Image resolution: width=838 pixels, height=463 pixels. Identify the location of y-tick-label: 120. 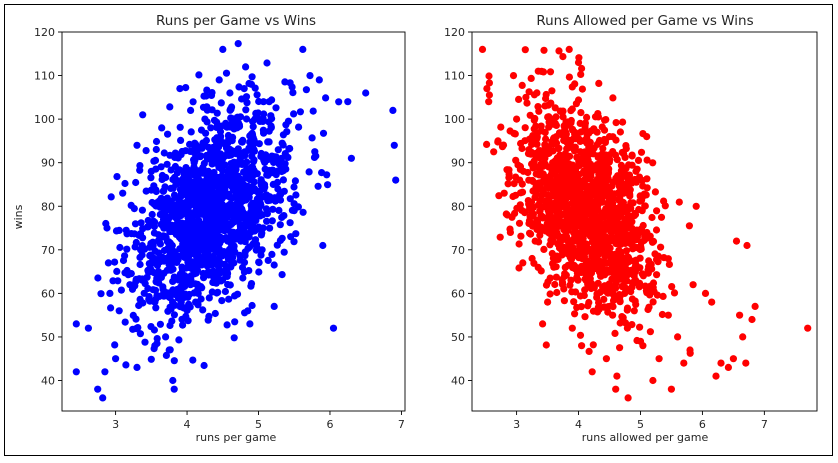
(44, 32).